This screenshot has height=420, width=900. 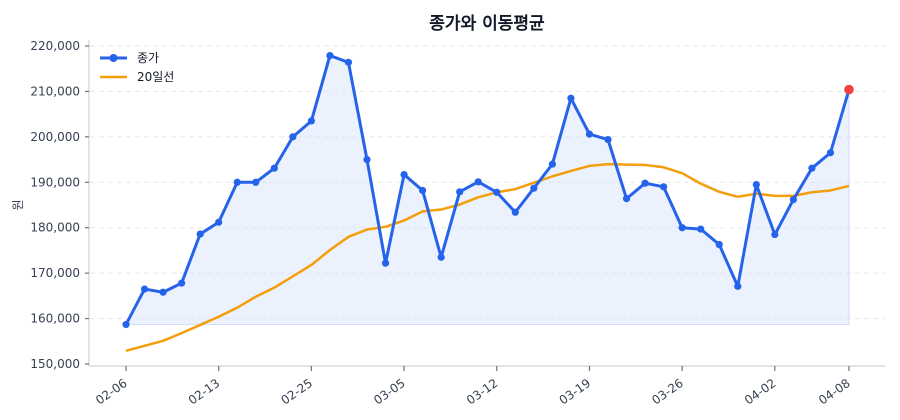 What do you see at coordinates (55, 91) in the screenshot?
I see `y-tick-label: 210,000` at bounding box center [55, 91].